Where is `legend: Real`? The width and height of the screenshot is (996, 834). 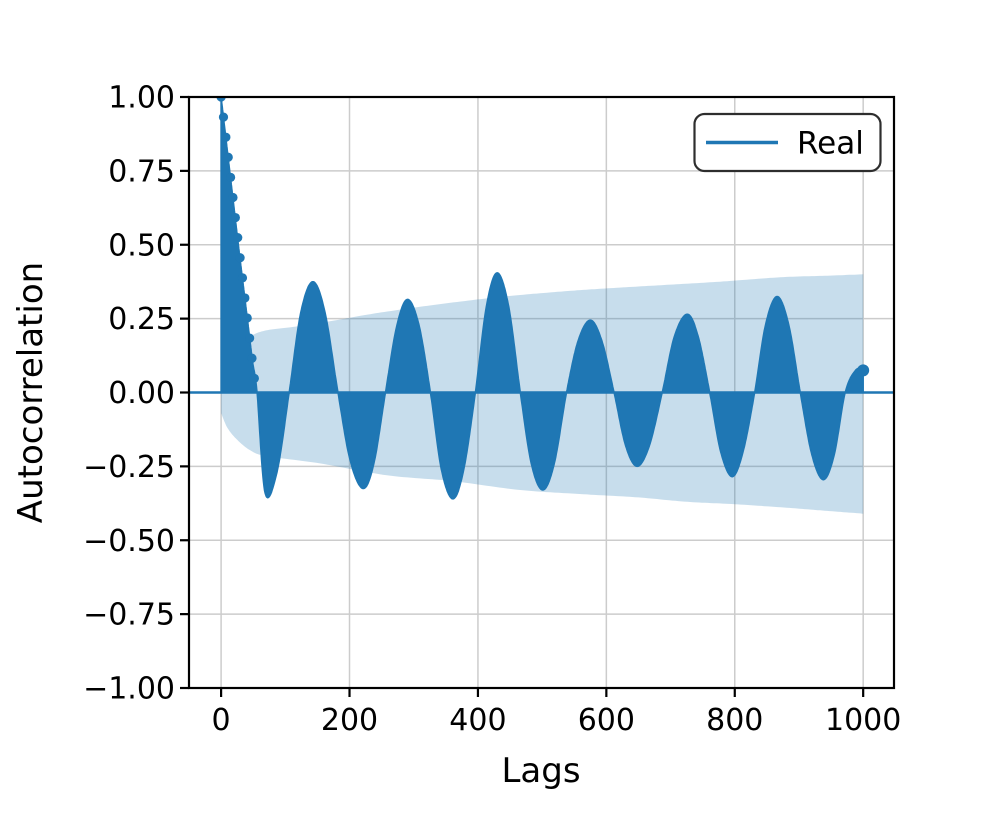 legend: Real is located at coordinates (787, 142).